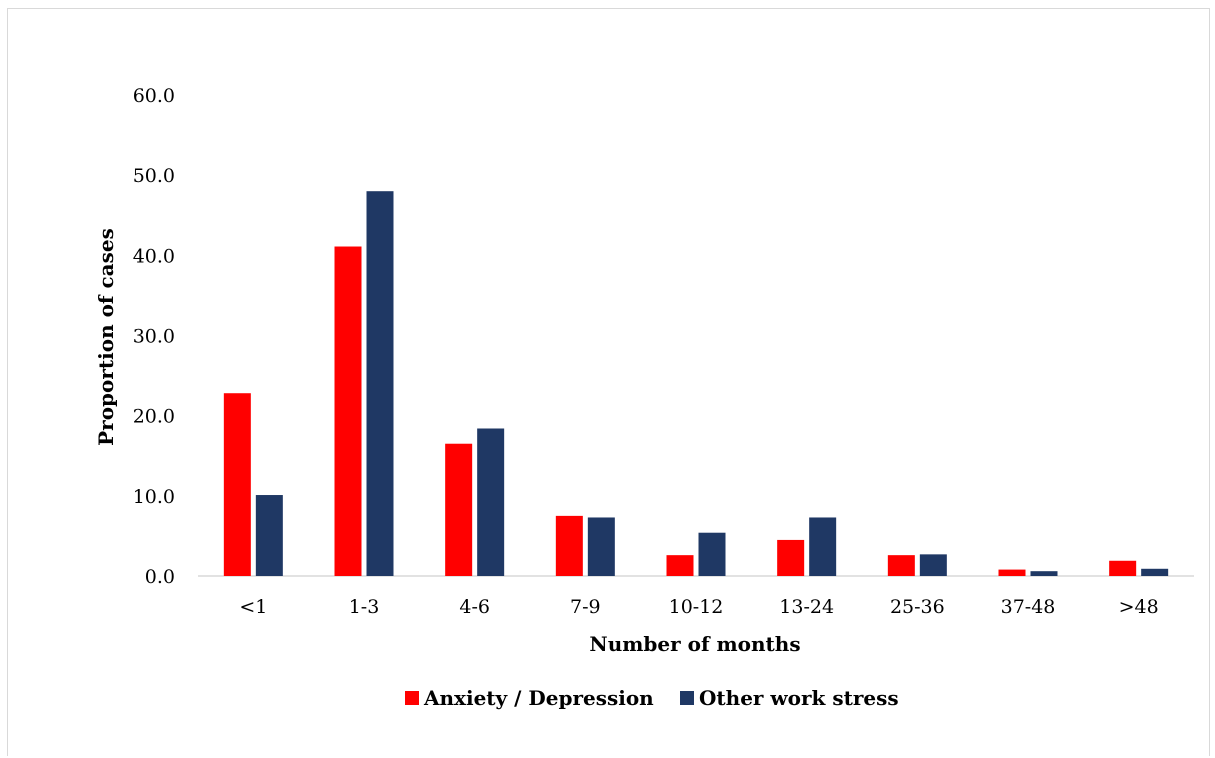 This screenshot has height=758, width=1215. What do you see at coordinates (154, 256) in the screenshot?
I see `y-tick-label: 40.0` at bounding box center [154, 256].